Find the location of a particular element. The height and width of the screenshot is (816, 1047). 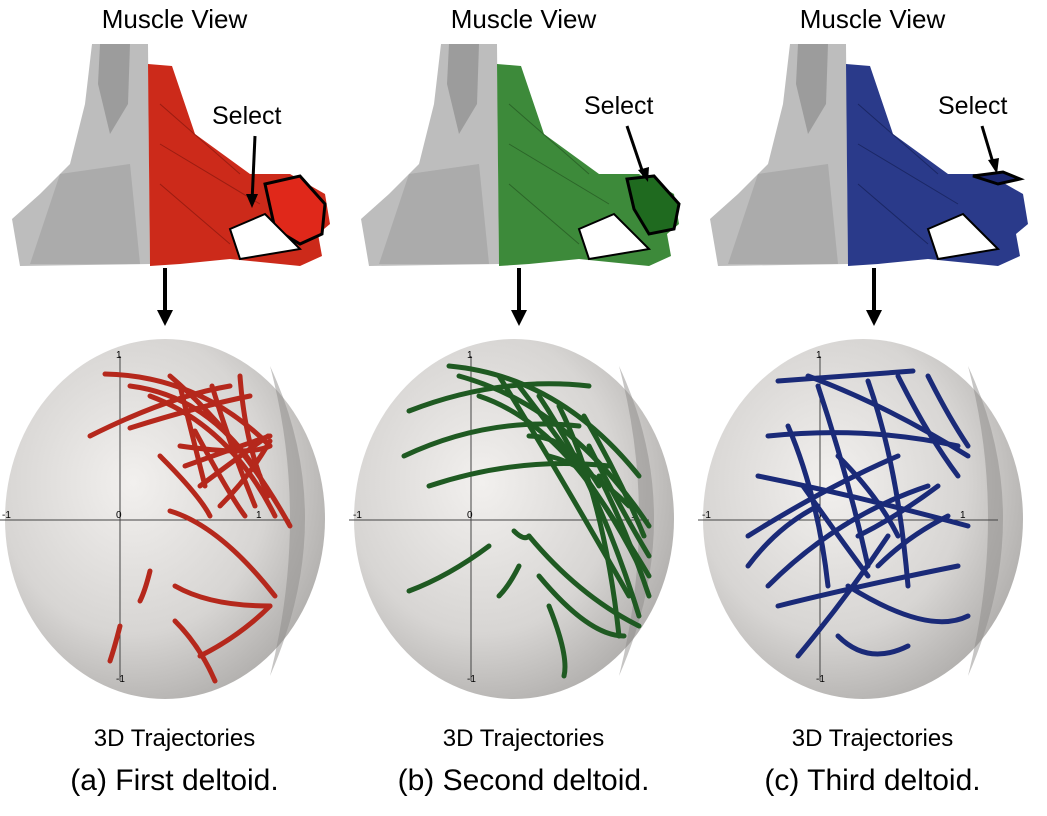

panel-caption: (c) Third deltoid. is located at coordinates (872, 780).